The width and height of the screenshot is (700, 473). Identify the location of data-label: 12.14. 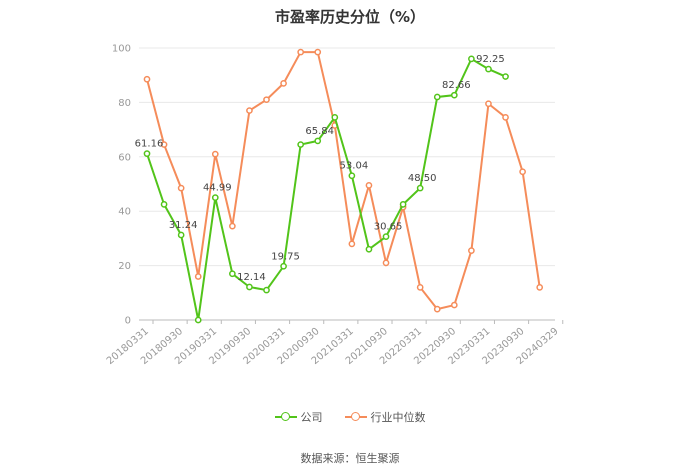
(251, 277).